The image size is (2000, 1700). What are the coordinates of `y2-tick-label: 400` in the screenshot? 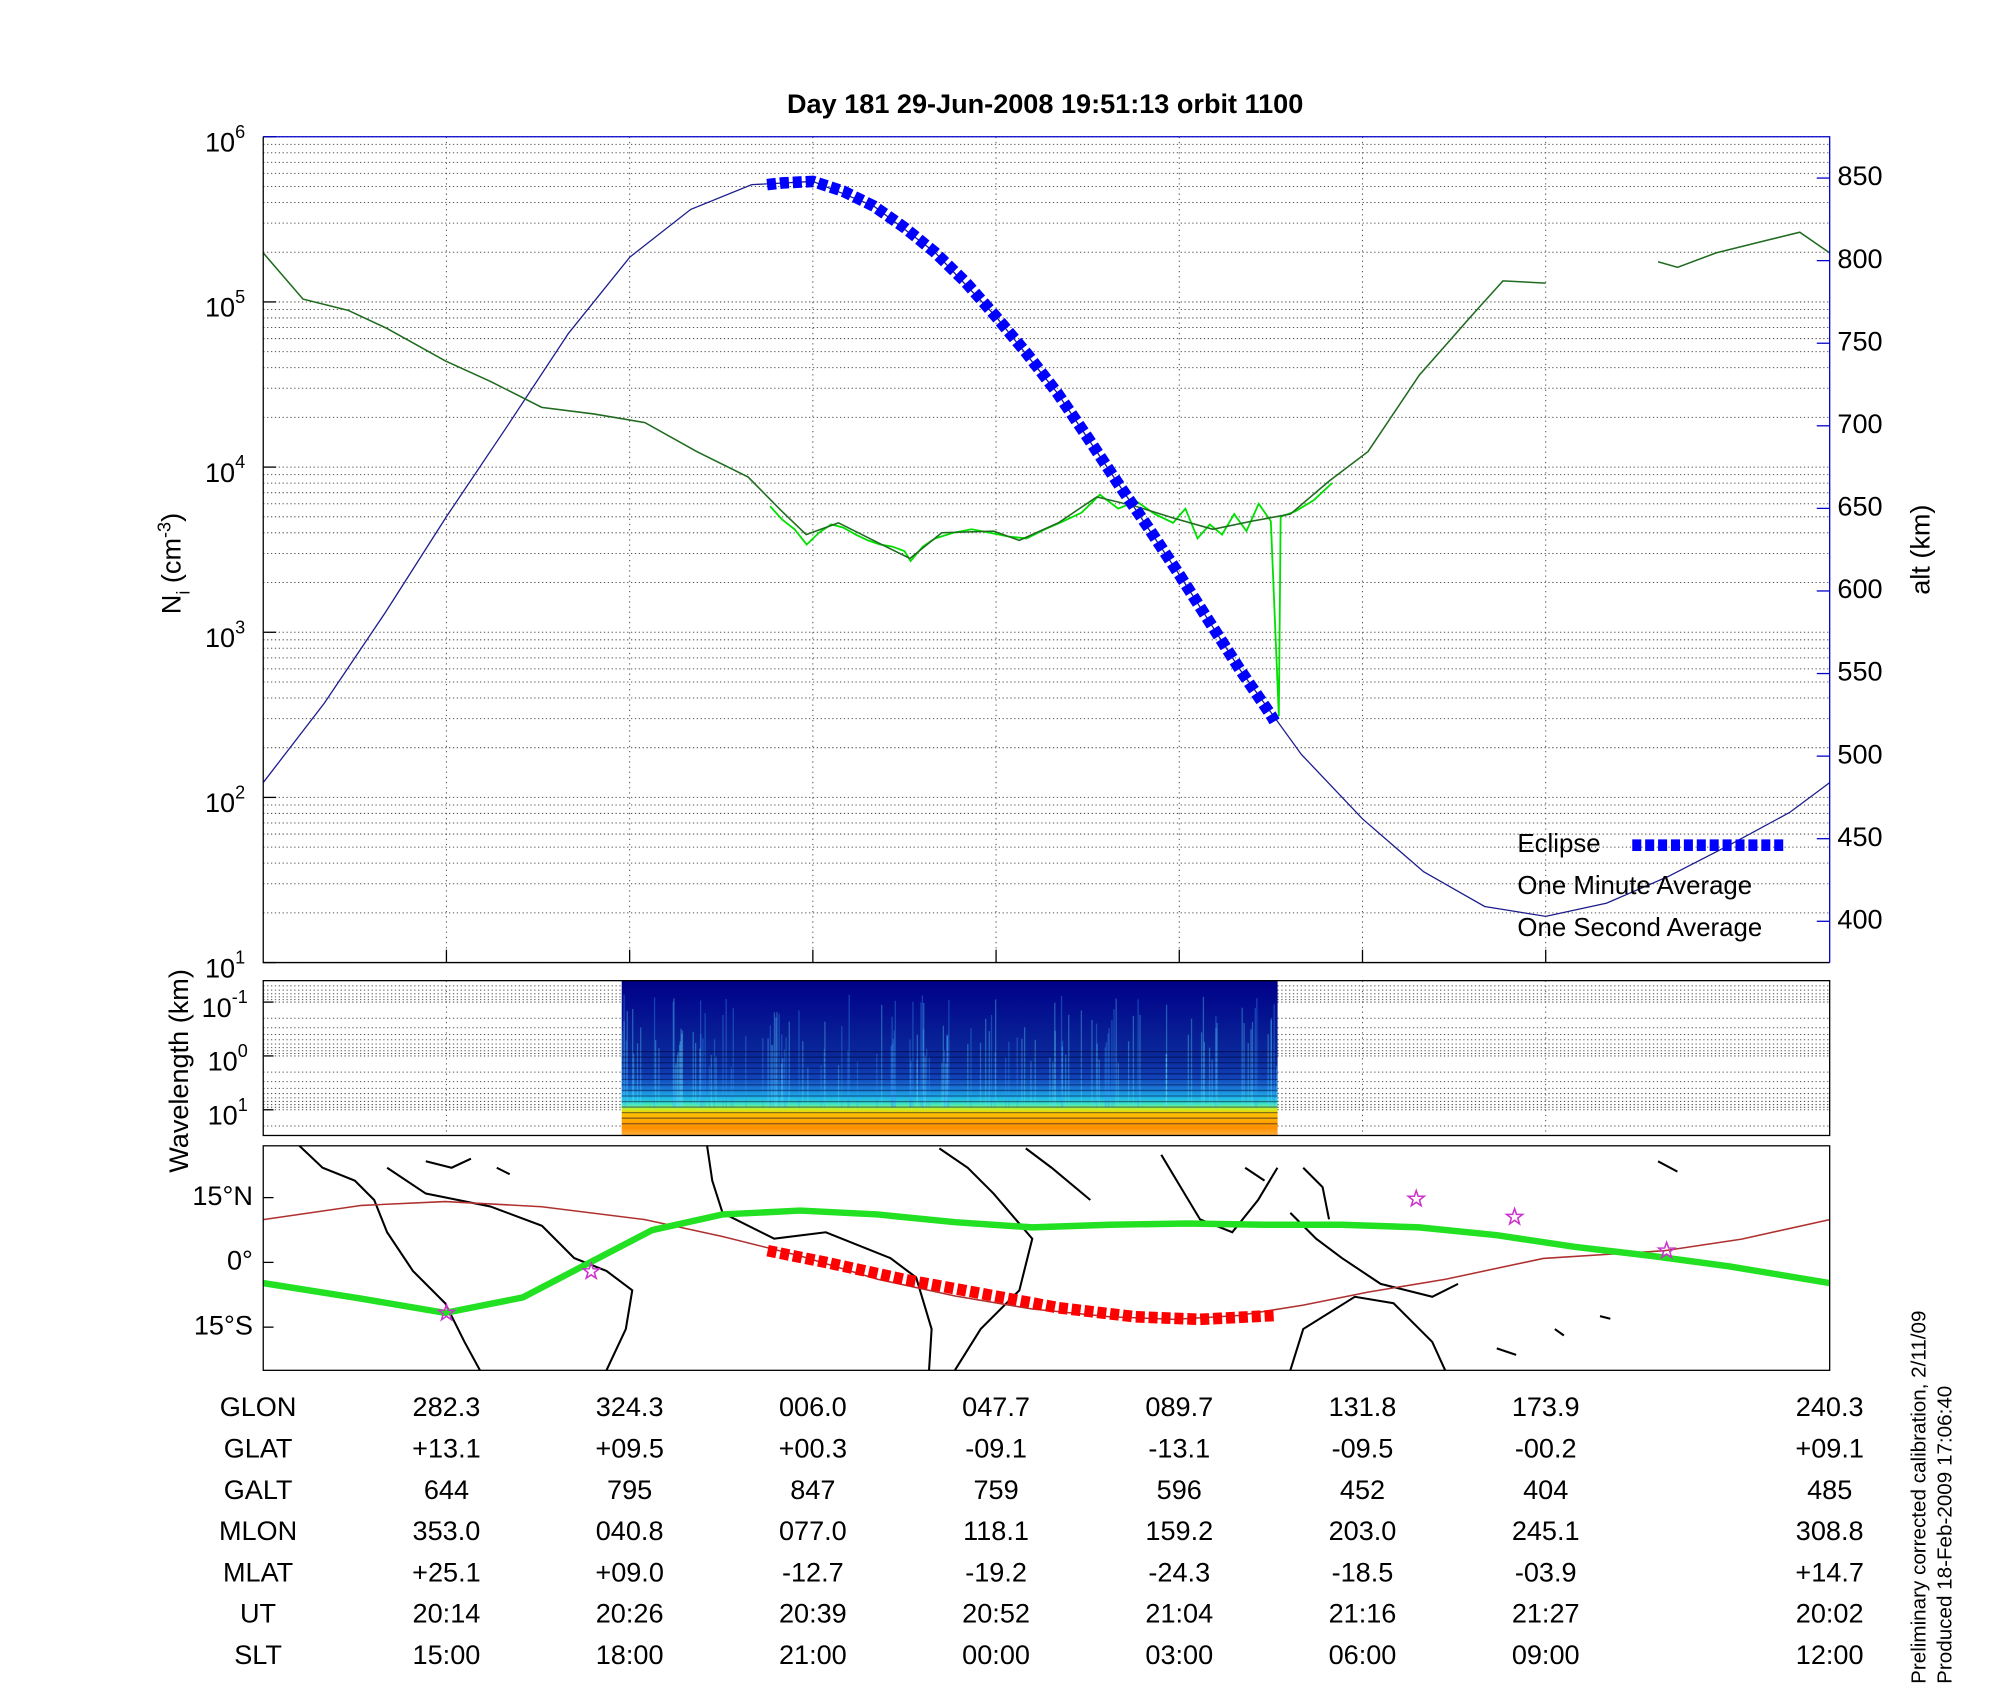 It's located at (1859, 918).